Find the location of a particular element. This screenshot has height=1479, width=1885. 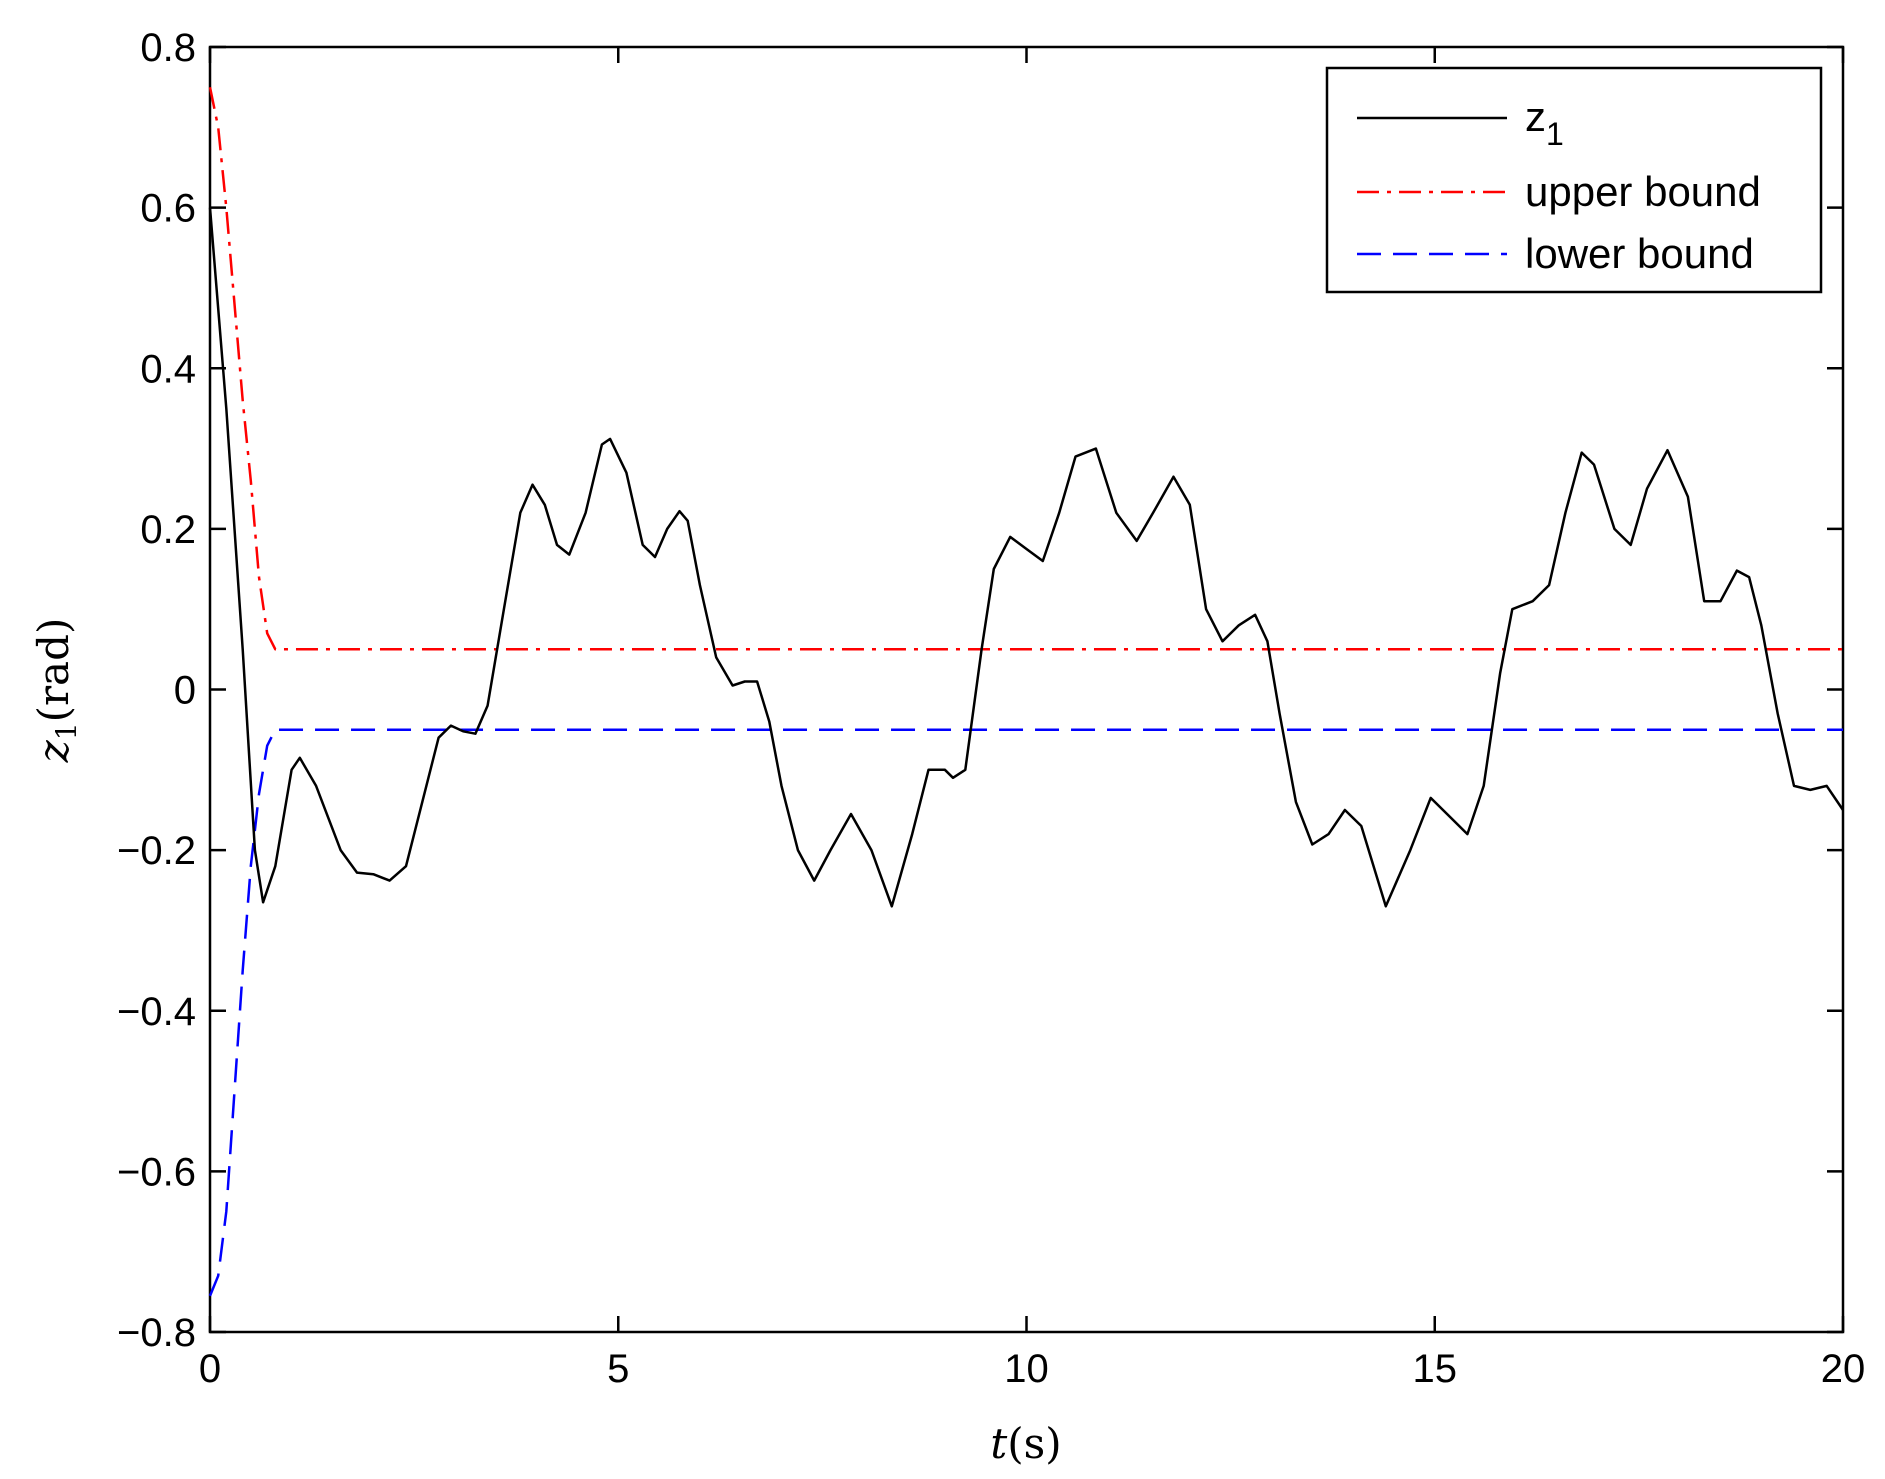

legend-label-z1: z1 is located at coordinates (1544, 122).